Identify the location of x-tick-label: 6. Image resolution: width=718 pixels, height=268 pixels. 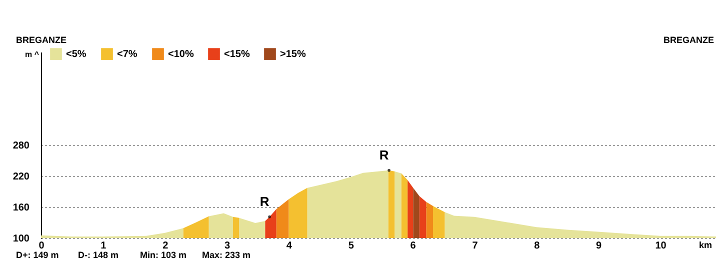
(413, 246).